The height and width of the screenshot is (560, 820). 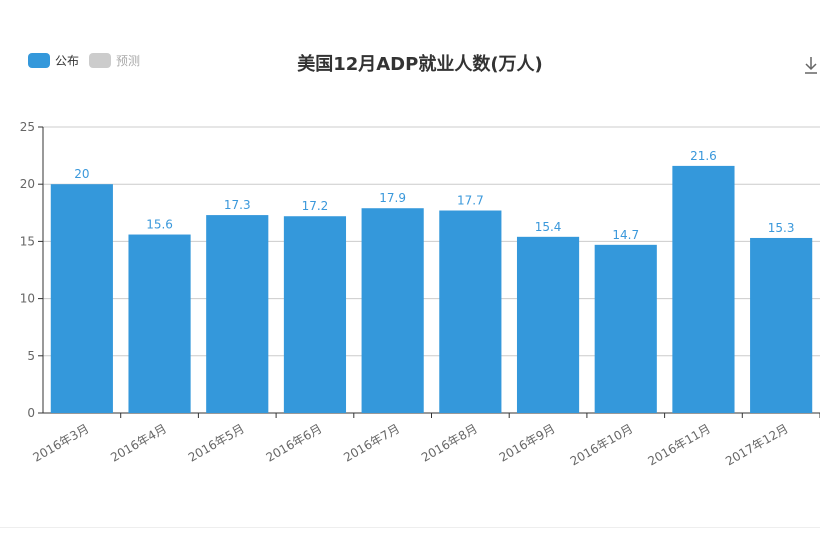 What do you see at coordinates (53, 60) in the screenshot?
I see `legend-item-published: 公布` at bounding box center [53, 60].